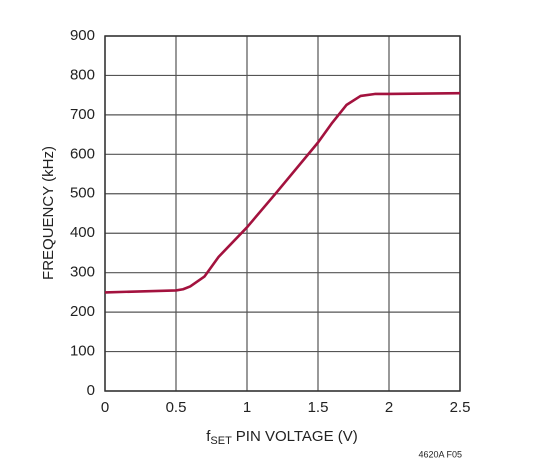 Image resolution: width=543 pixels, height=472 pixels. What do you see at coordinates (247, 407) in the screenshot?
I see `x-tick-label: 1` at bounding box center [247, 407].